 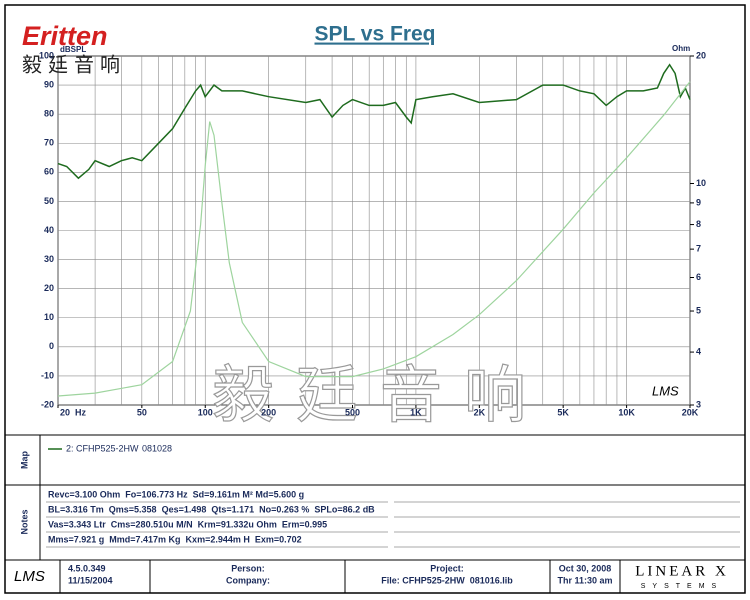 What do you see at coordinates (698, 224) in the screenshot?
I see `y2-tick-label: 8` at bounding box center [698, 224].